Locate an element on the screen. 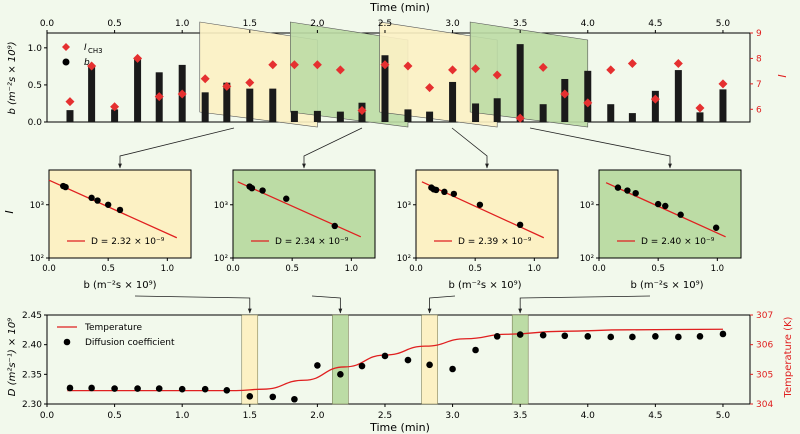 The image size is (800, 434). bottom-xtick-label: 1.5 is located at coordinates (250, 416).